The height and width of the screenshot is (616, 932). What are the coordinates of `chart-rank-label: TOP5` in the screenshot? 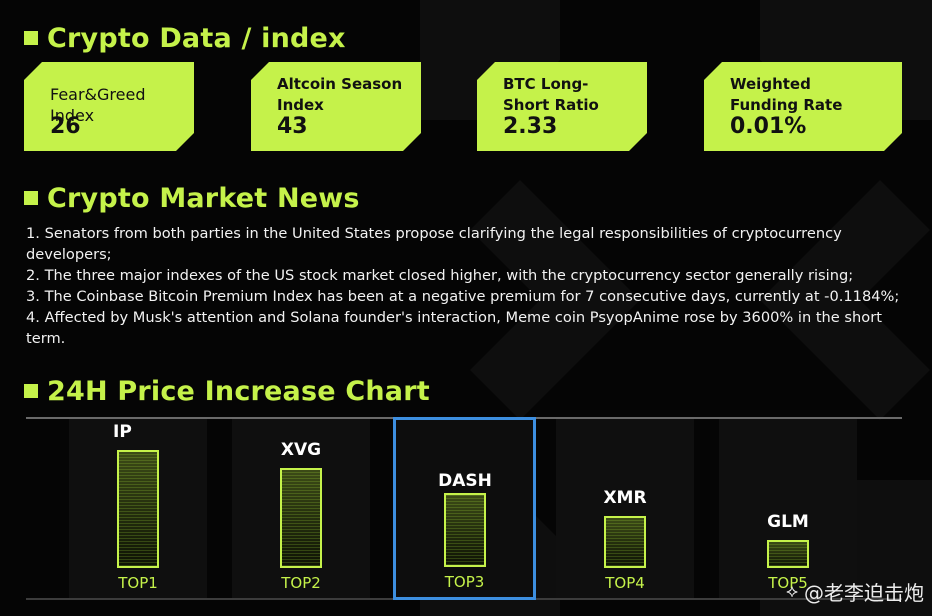 It's located at (788, 583).